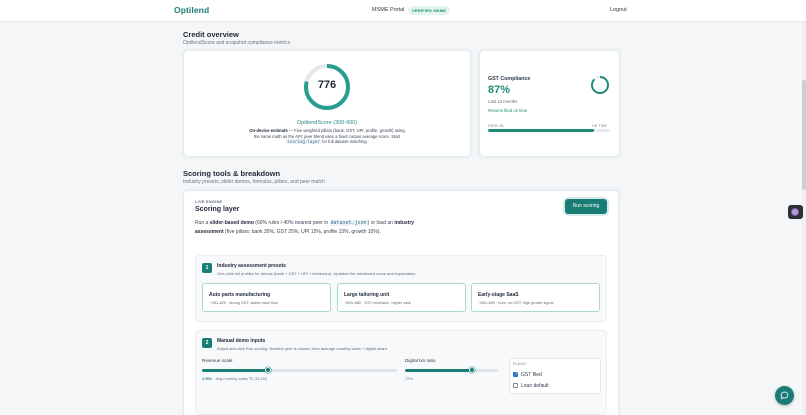 The height and width of the screenshot is (415, 806). Describe the element at coordinates (508, 110) in the screenshot. I see `gst-status: Returns filed on time` at that location.